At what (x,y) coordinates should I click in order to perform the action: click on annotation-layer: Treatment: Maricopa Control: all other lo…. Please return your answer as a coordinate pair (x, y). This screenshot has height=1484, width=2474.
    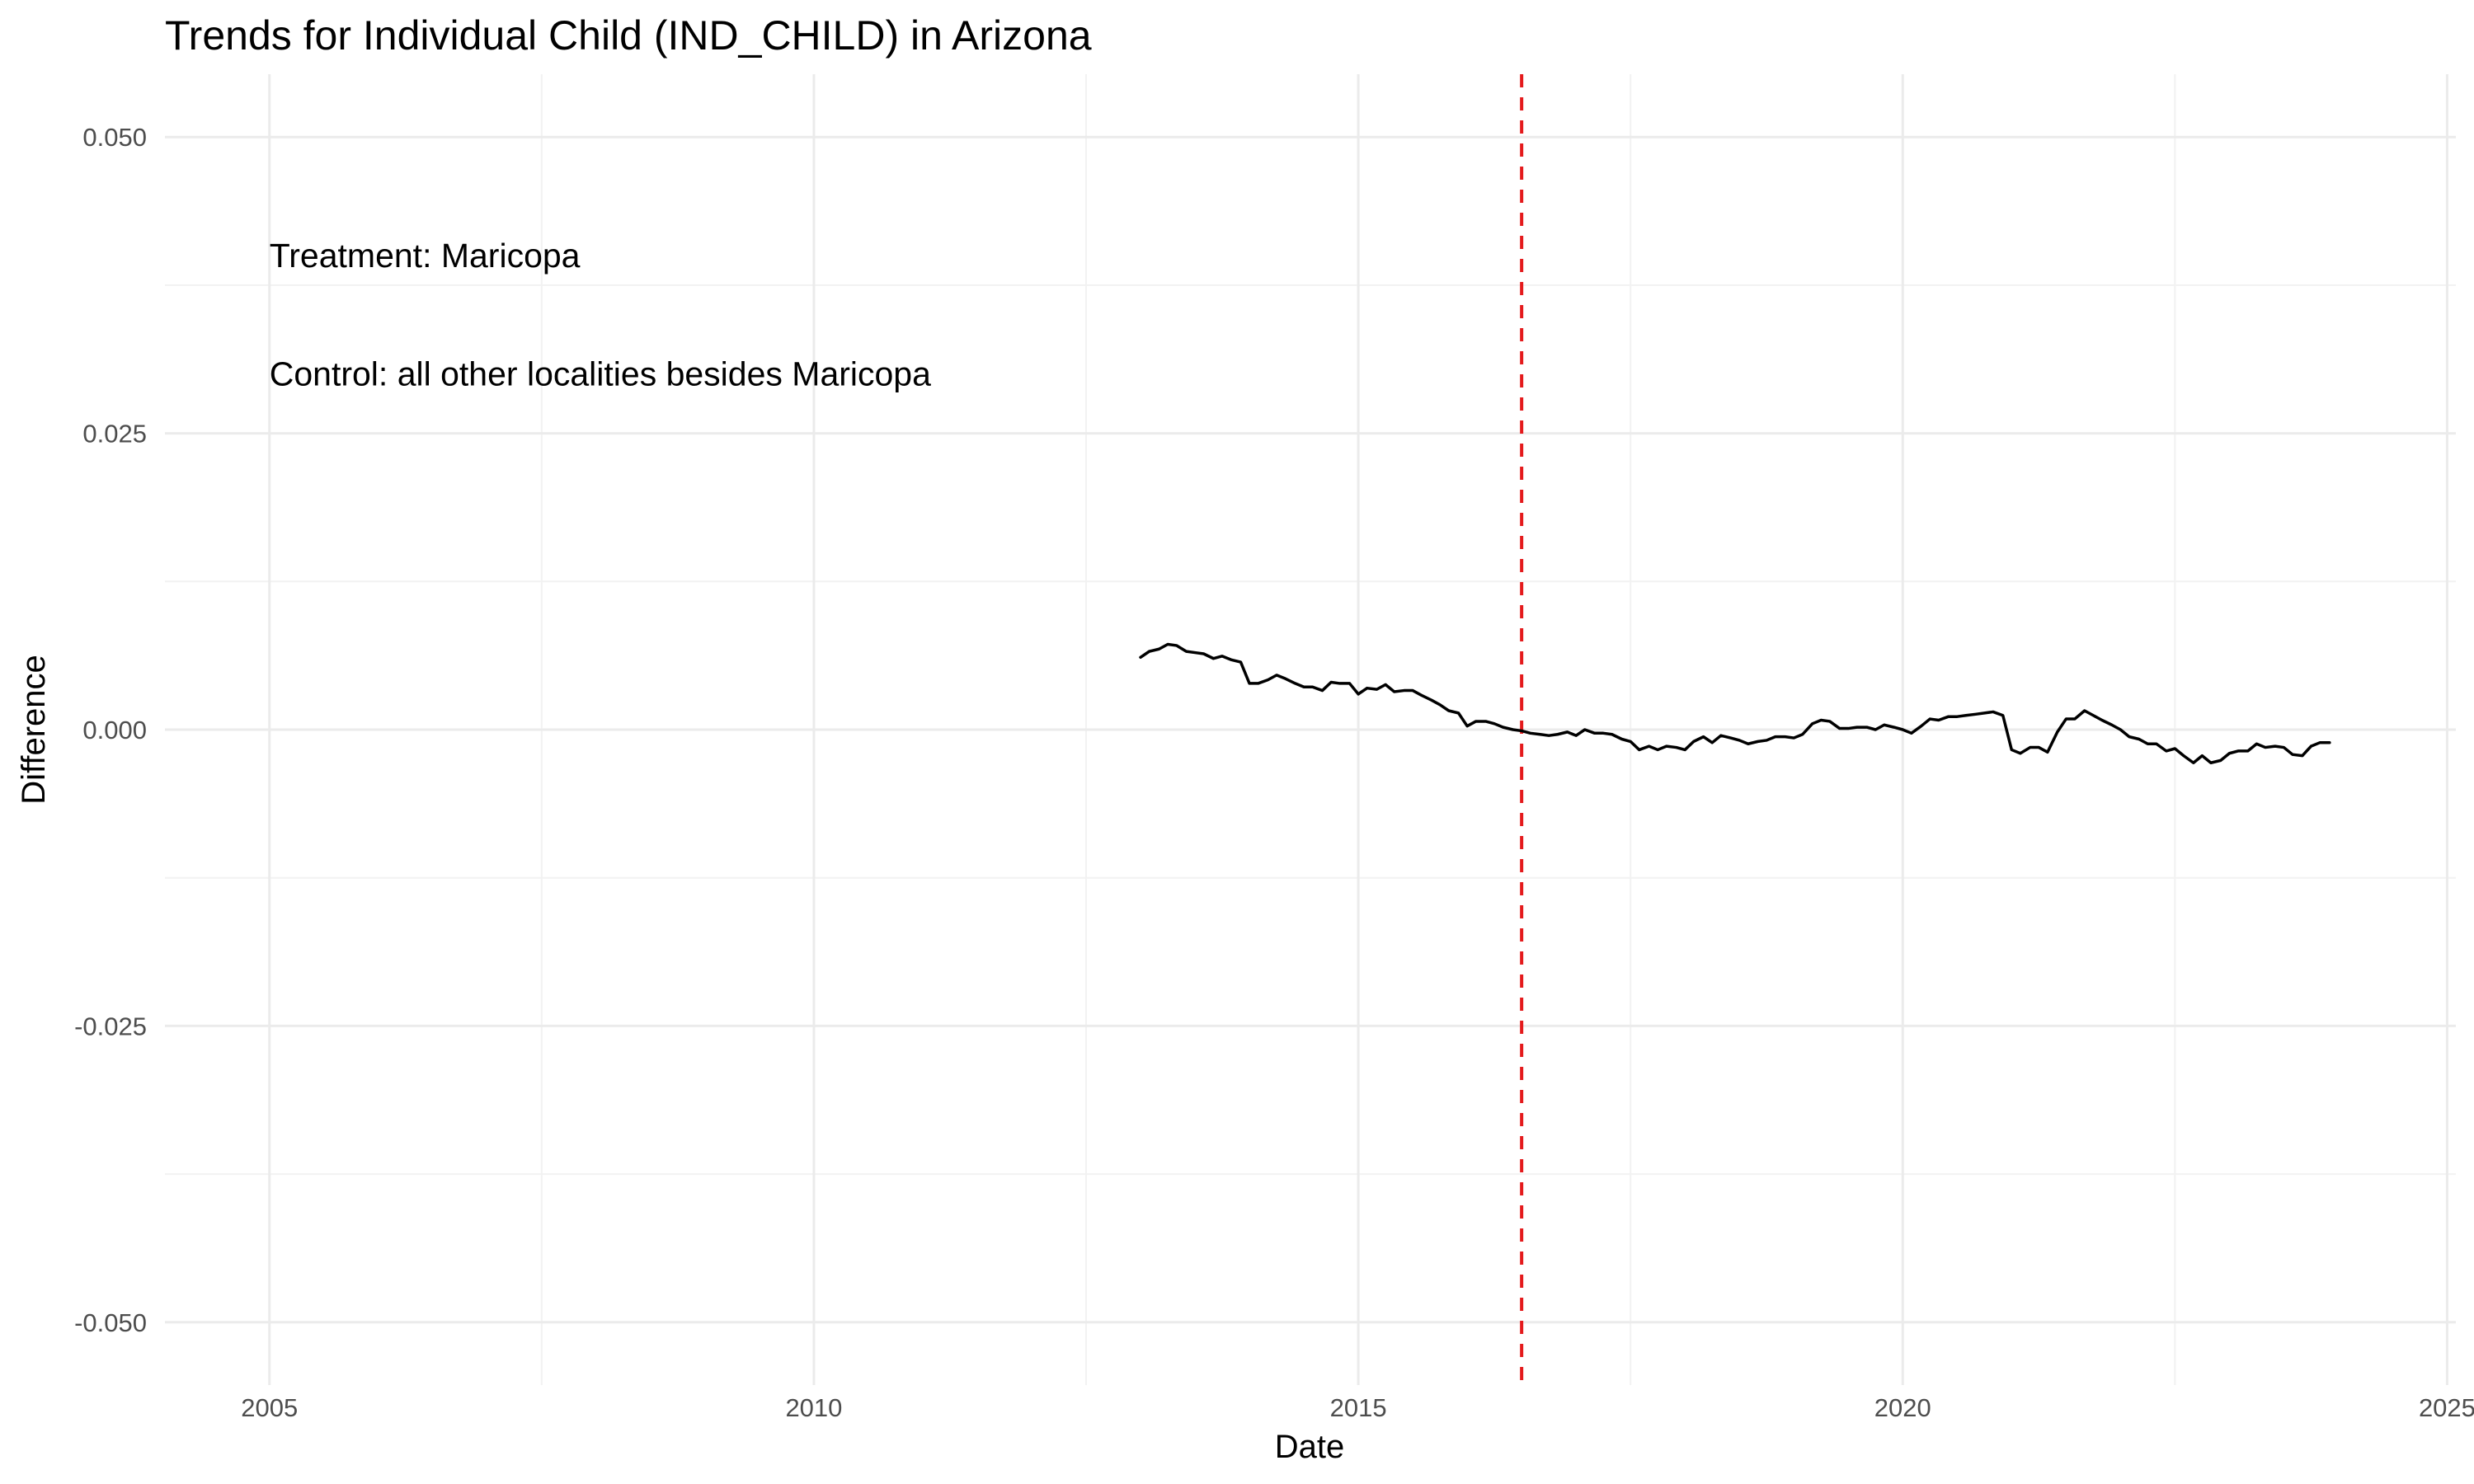
    Looking at the image, I should click on (600, 315).